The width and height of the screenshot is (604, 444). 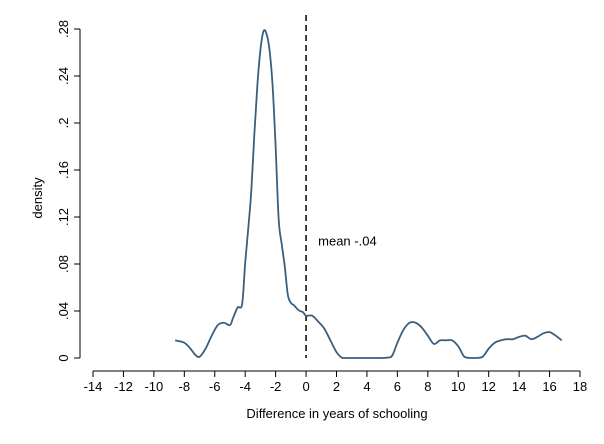 I want to click on x-tick-label: 8, so click(x=427, y=386).